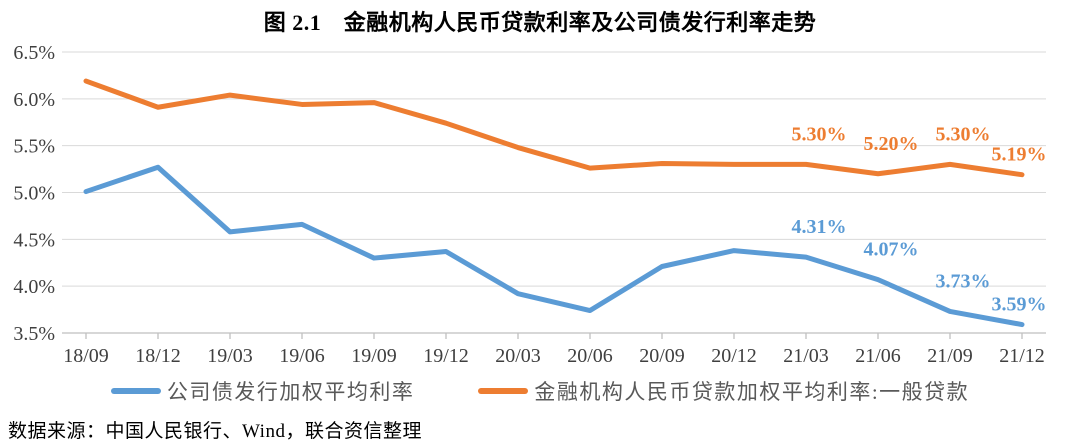 This screenshot has width=1080, height=447. What do you see at coordinates (86, 356) in the screenshot?
I see `x-tick-label: 18/09` at bounding box center [86, 356].